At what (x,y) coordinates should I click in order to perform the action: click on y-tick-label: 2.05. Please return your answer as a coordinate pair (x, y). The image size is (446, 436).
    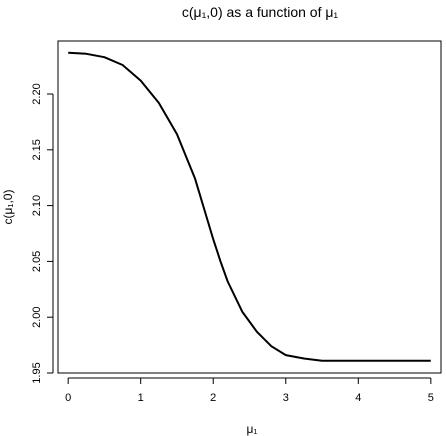
    Looking at the image, I should click on (37, 261).